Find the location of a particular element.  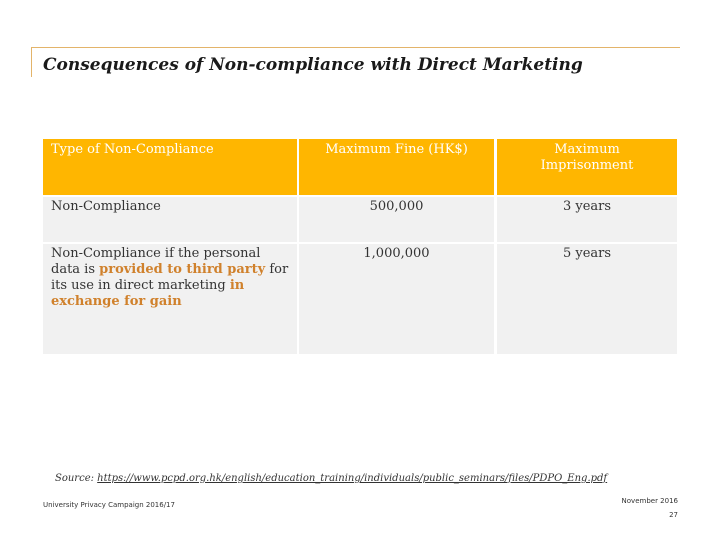

footer-meta: November 2016 27 is located at coordinates (650, 508).